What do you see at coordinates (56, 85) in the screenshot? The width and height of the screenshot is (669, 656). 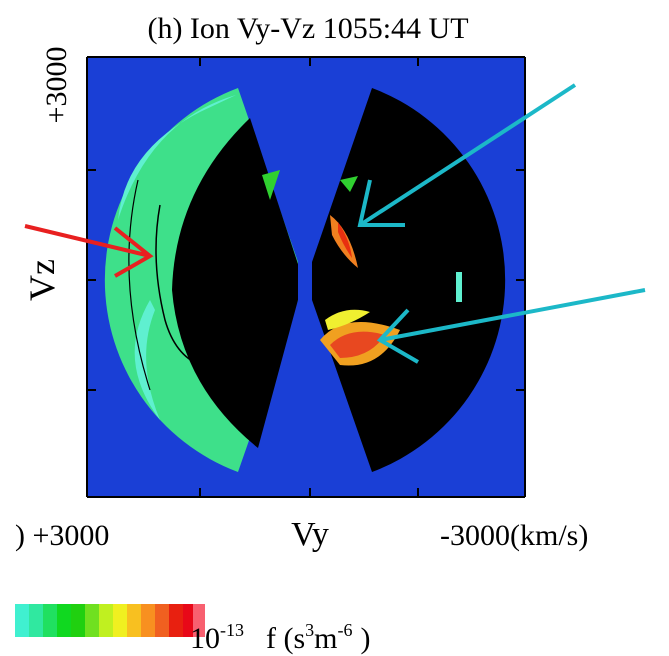 I see `y-tick-label: +3000` at bounding box center [56, 85].